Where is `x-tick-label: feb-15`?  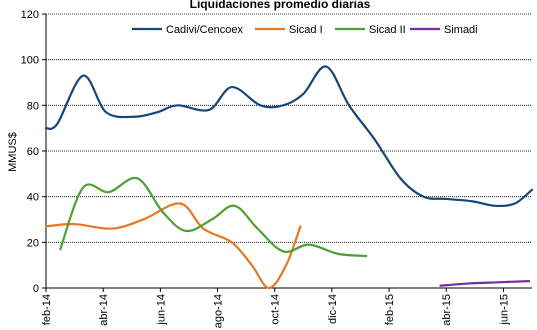 x-tick-label: feb-15 is located at coordinates (390, 309).